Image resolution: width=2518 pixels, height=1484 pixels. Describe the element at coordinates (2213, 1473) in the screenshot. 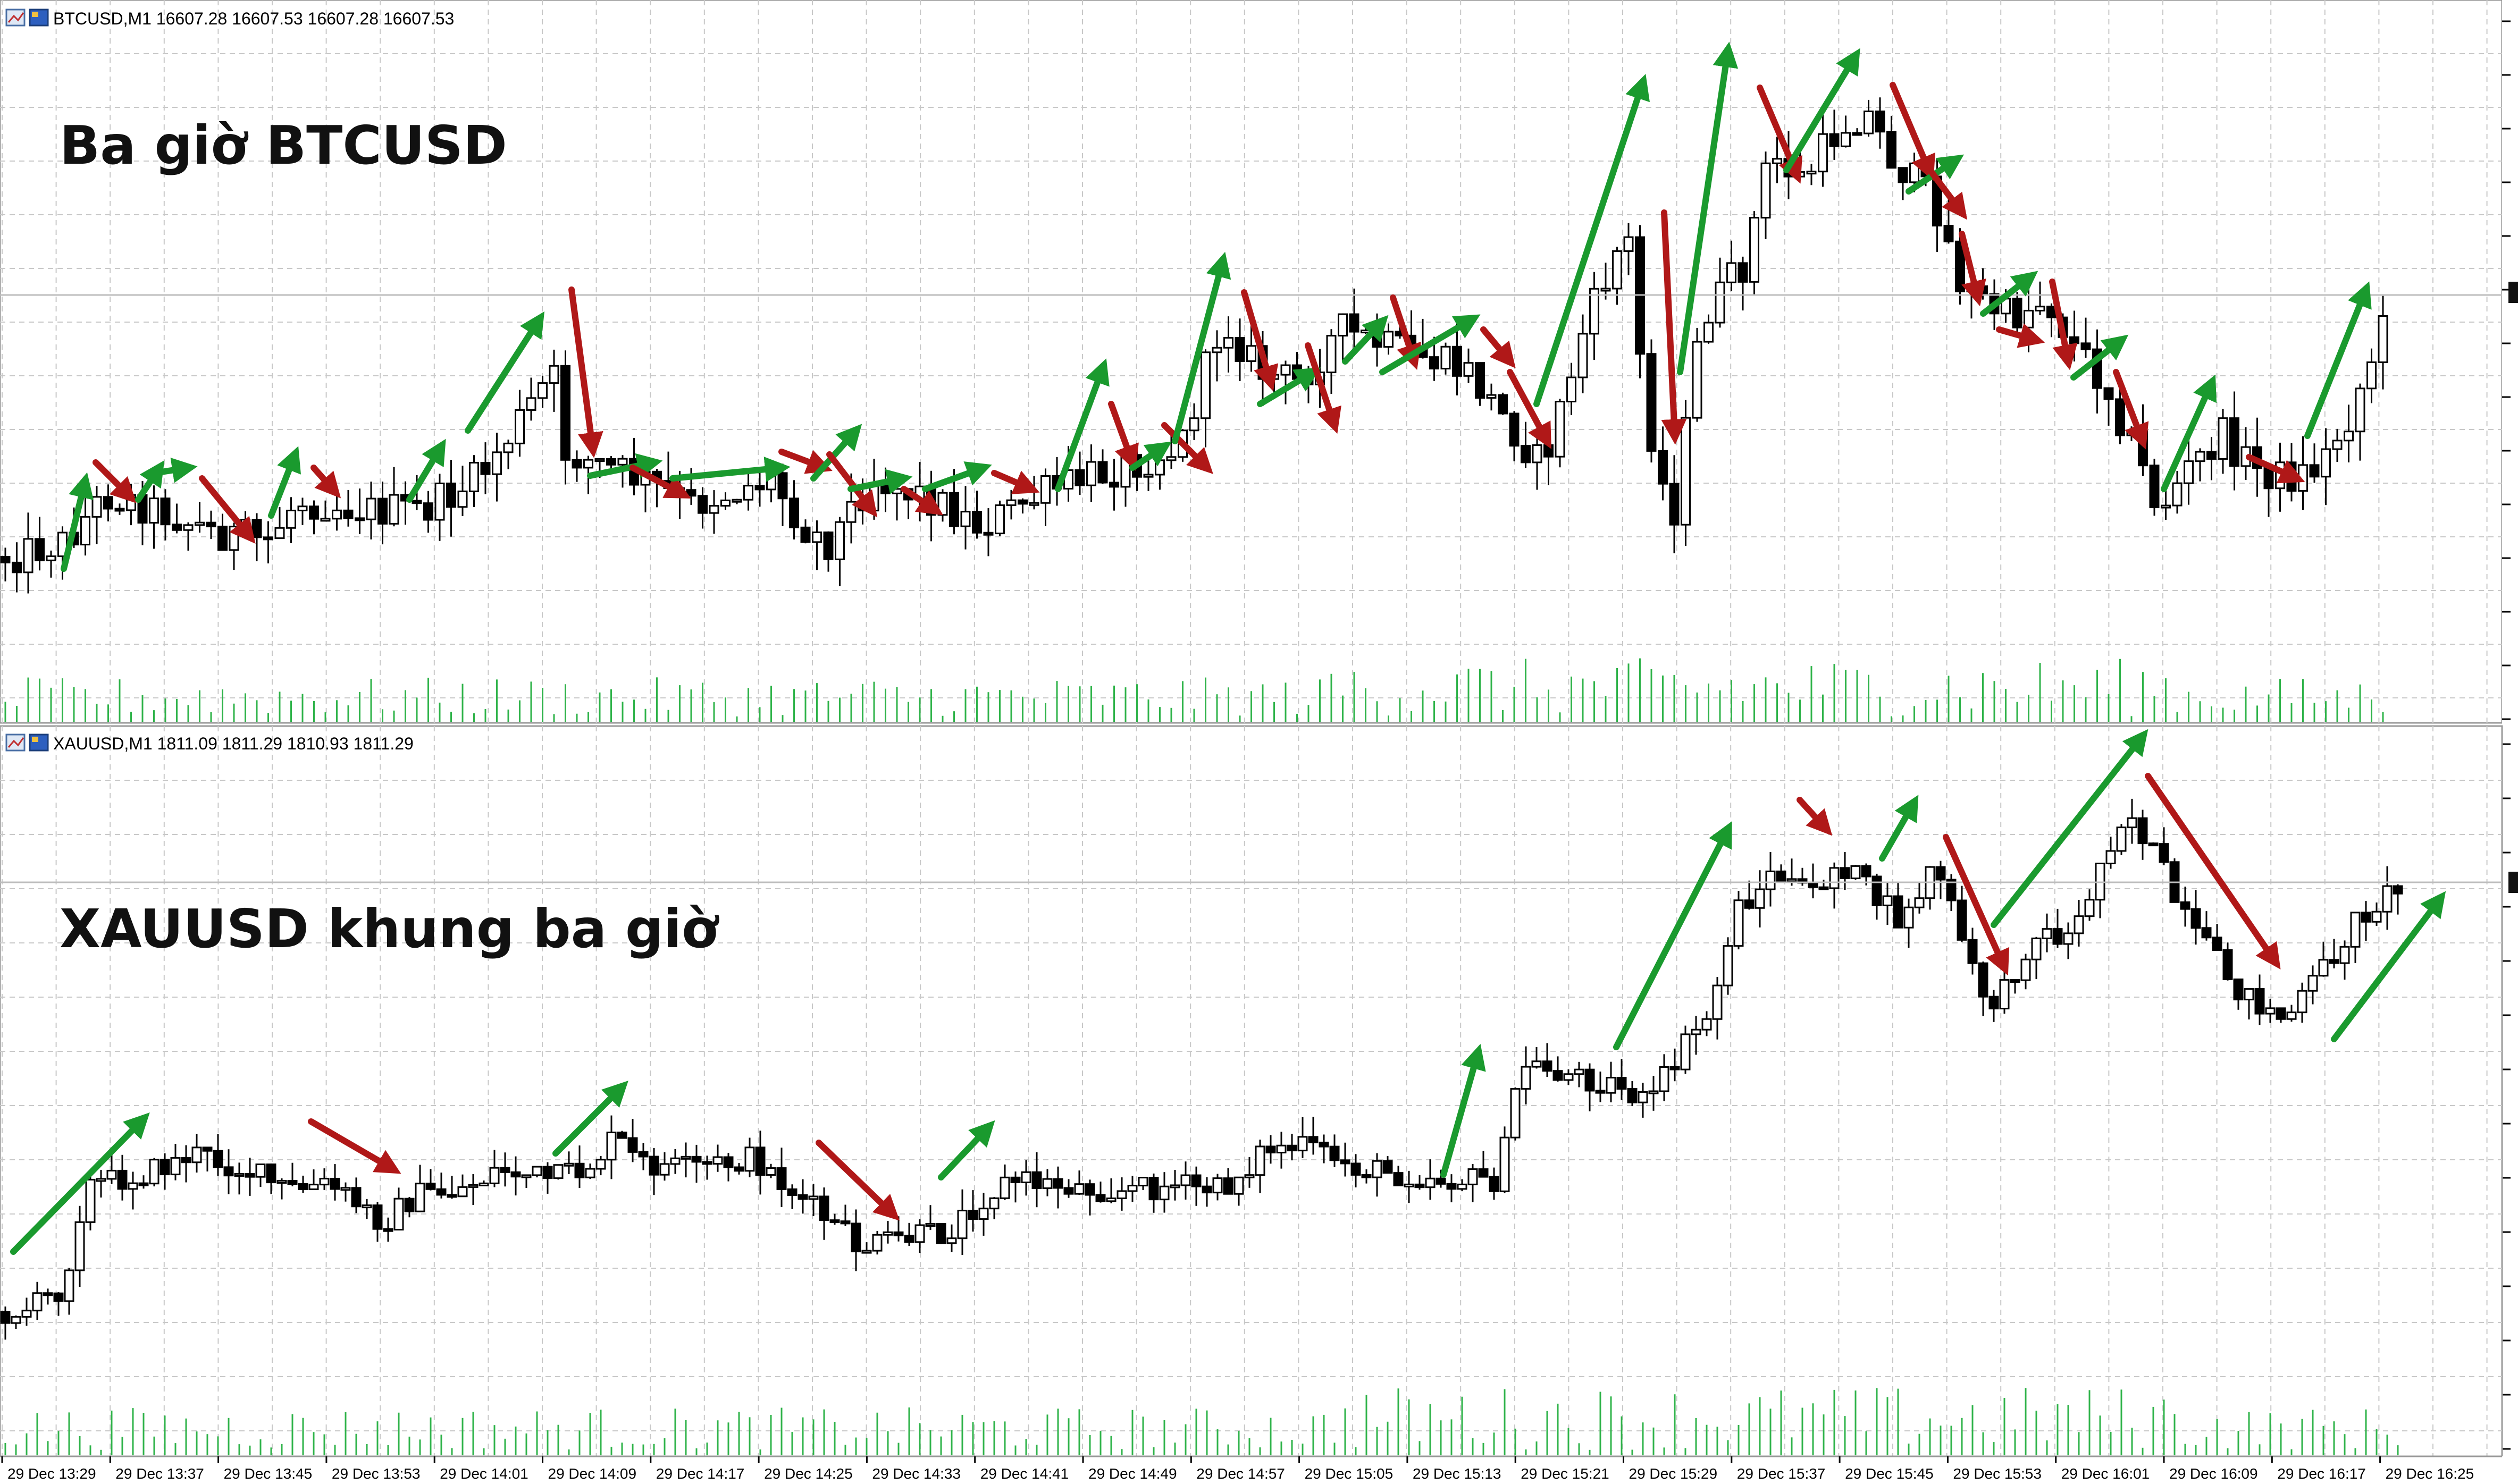

I see `time-axis-label: 29 Dec 16:09` at that location.